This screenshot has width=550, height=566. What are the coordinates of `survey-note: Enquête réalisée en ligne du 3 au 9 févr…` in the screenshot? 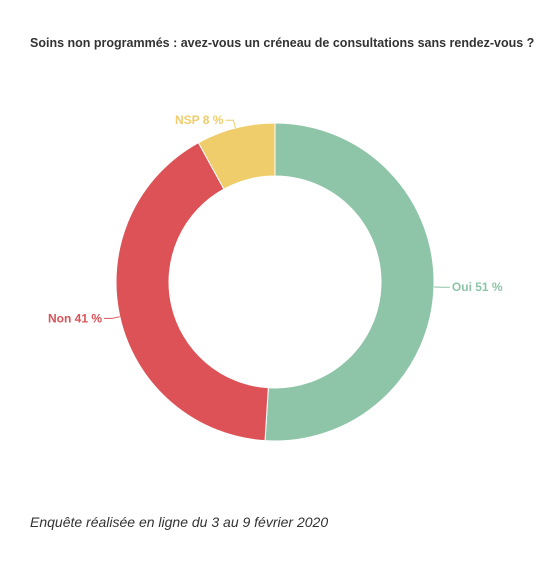 It's located at (179, 522).